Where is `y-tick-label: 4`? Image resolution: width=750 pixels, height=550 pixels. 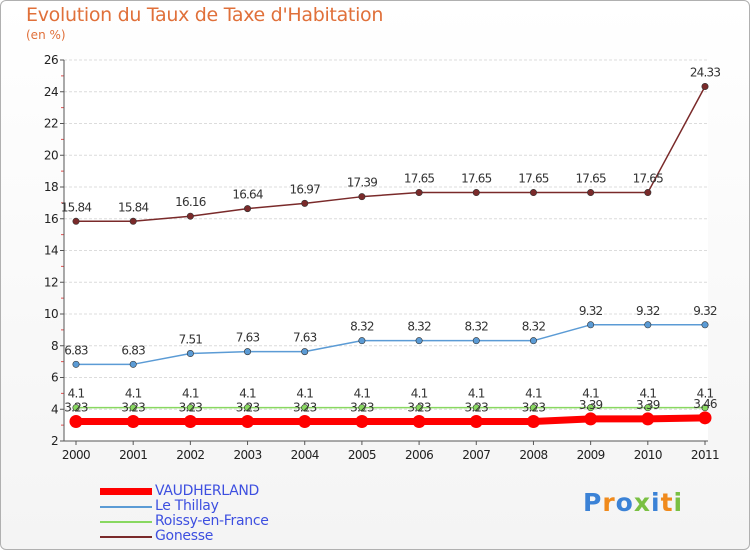
y-tick-label: 4 is located at coordinates (54, 409).